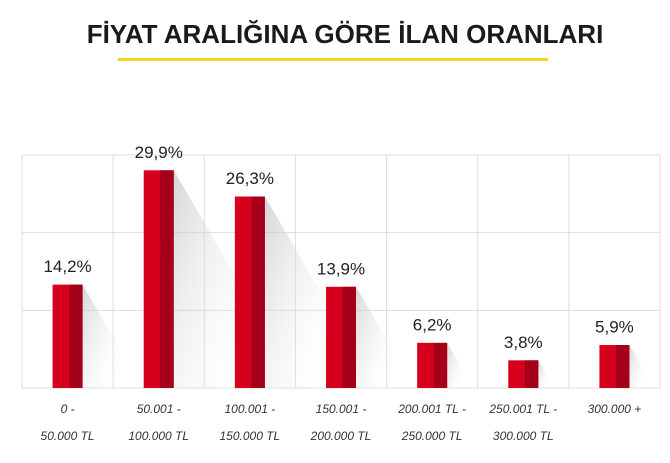  I want to click on value-label: 6,2%, so click(432, 324).